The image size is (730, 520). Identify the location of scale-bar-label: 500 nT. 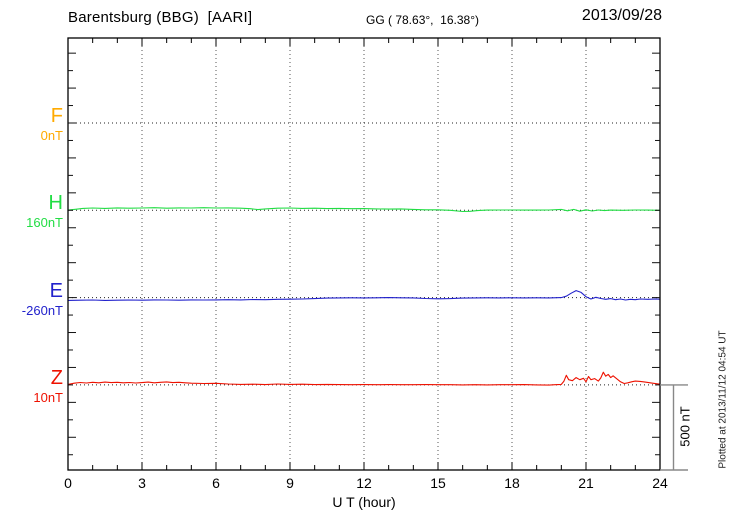
(685, 426).